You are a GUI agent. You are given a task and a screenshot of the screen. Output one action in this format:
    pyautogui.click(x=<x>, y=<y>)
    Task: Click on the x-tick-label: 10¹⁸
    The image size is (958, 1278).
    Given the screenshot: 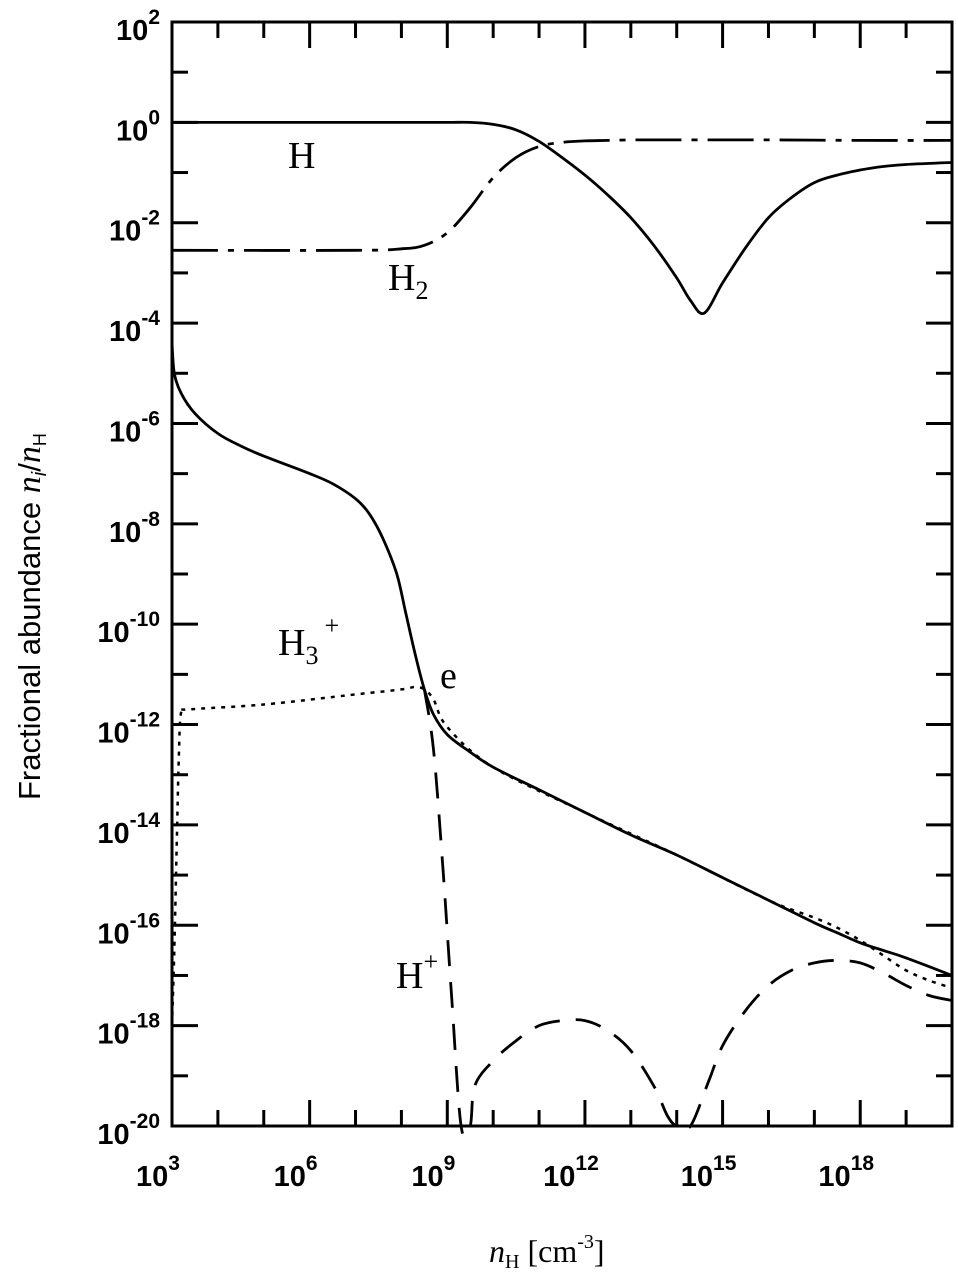 What is the action you would take?
    pyautogui.click(x=846, y=1172)
    